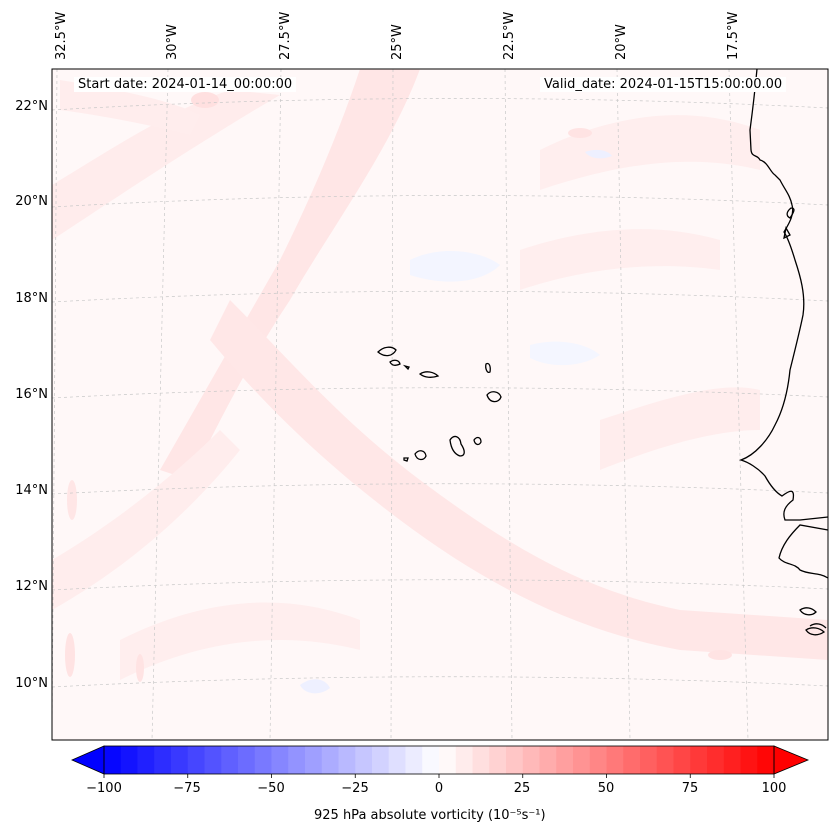 This screenshot has width=837, height=839. What do you see at coordinates (355, 788) in the screenshot?
I see `colorbar-tick-label: −25` at bounding box center [355, 788].